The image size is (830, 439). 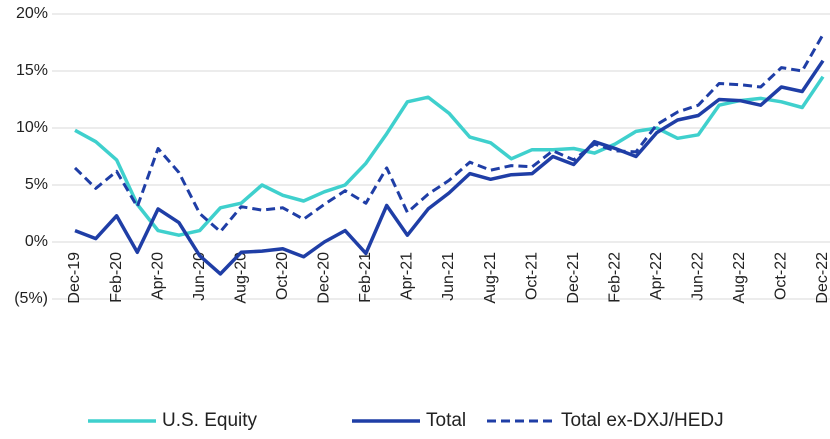 I want to click on x-tick-label: Apr-21, so click(x=407, y=276).